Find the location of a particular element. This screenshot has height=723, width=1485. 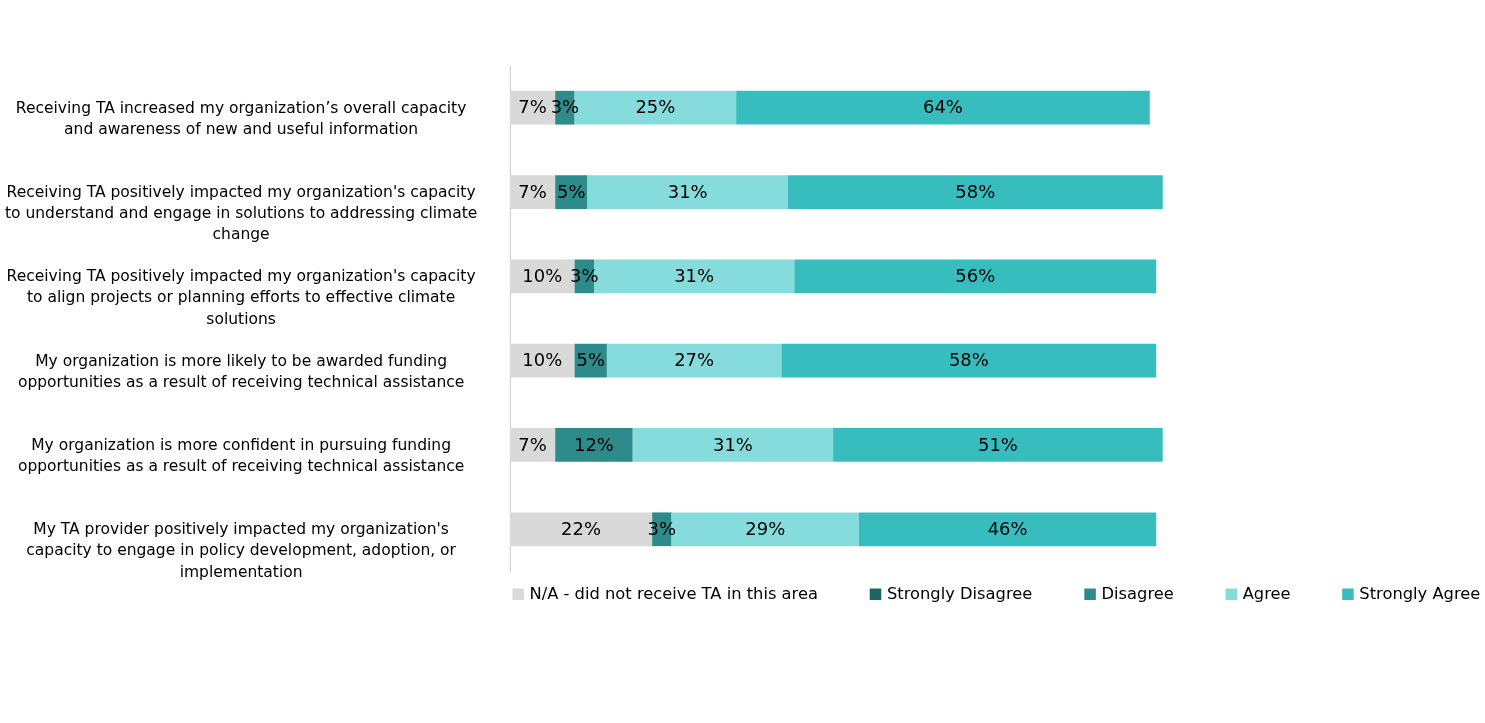

y-tick-label: Receiving TA positively impacted my organization's capacity to align projects or planning efforts to effective climate solutions is located at coordinates (241, 297).